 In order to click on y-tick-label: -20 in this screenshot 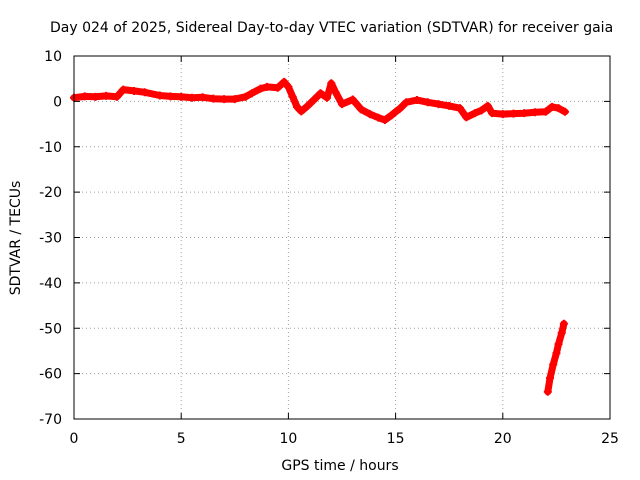, I will do `click(50, 193)`.